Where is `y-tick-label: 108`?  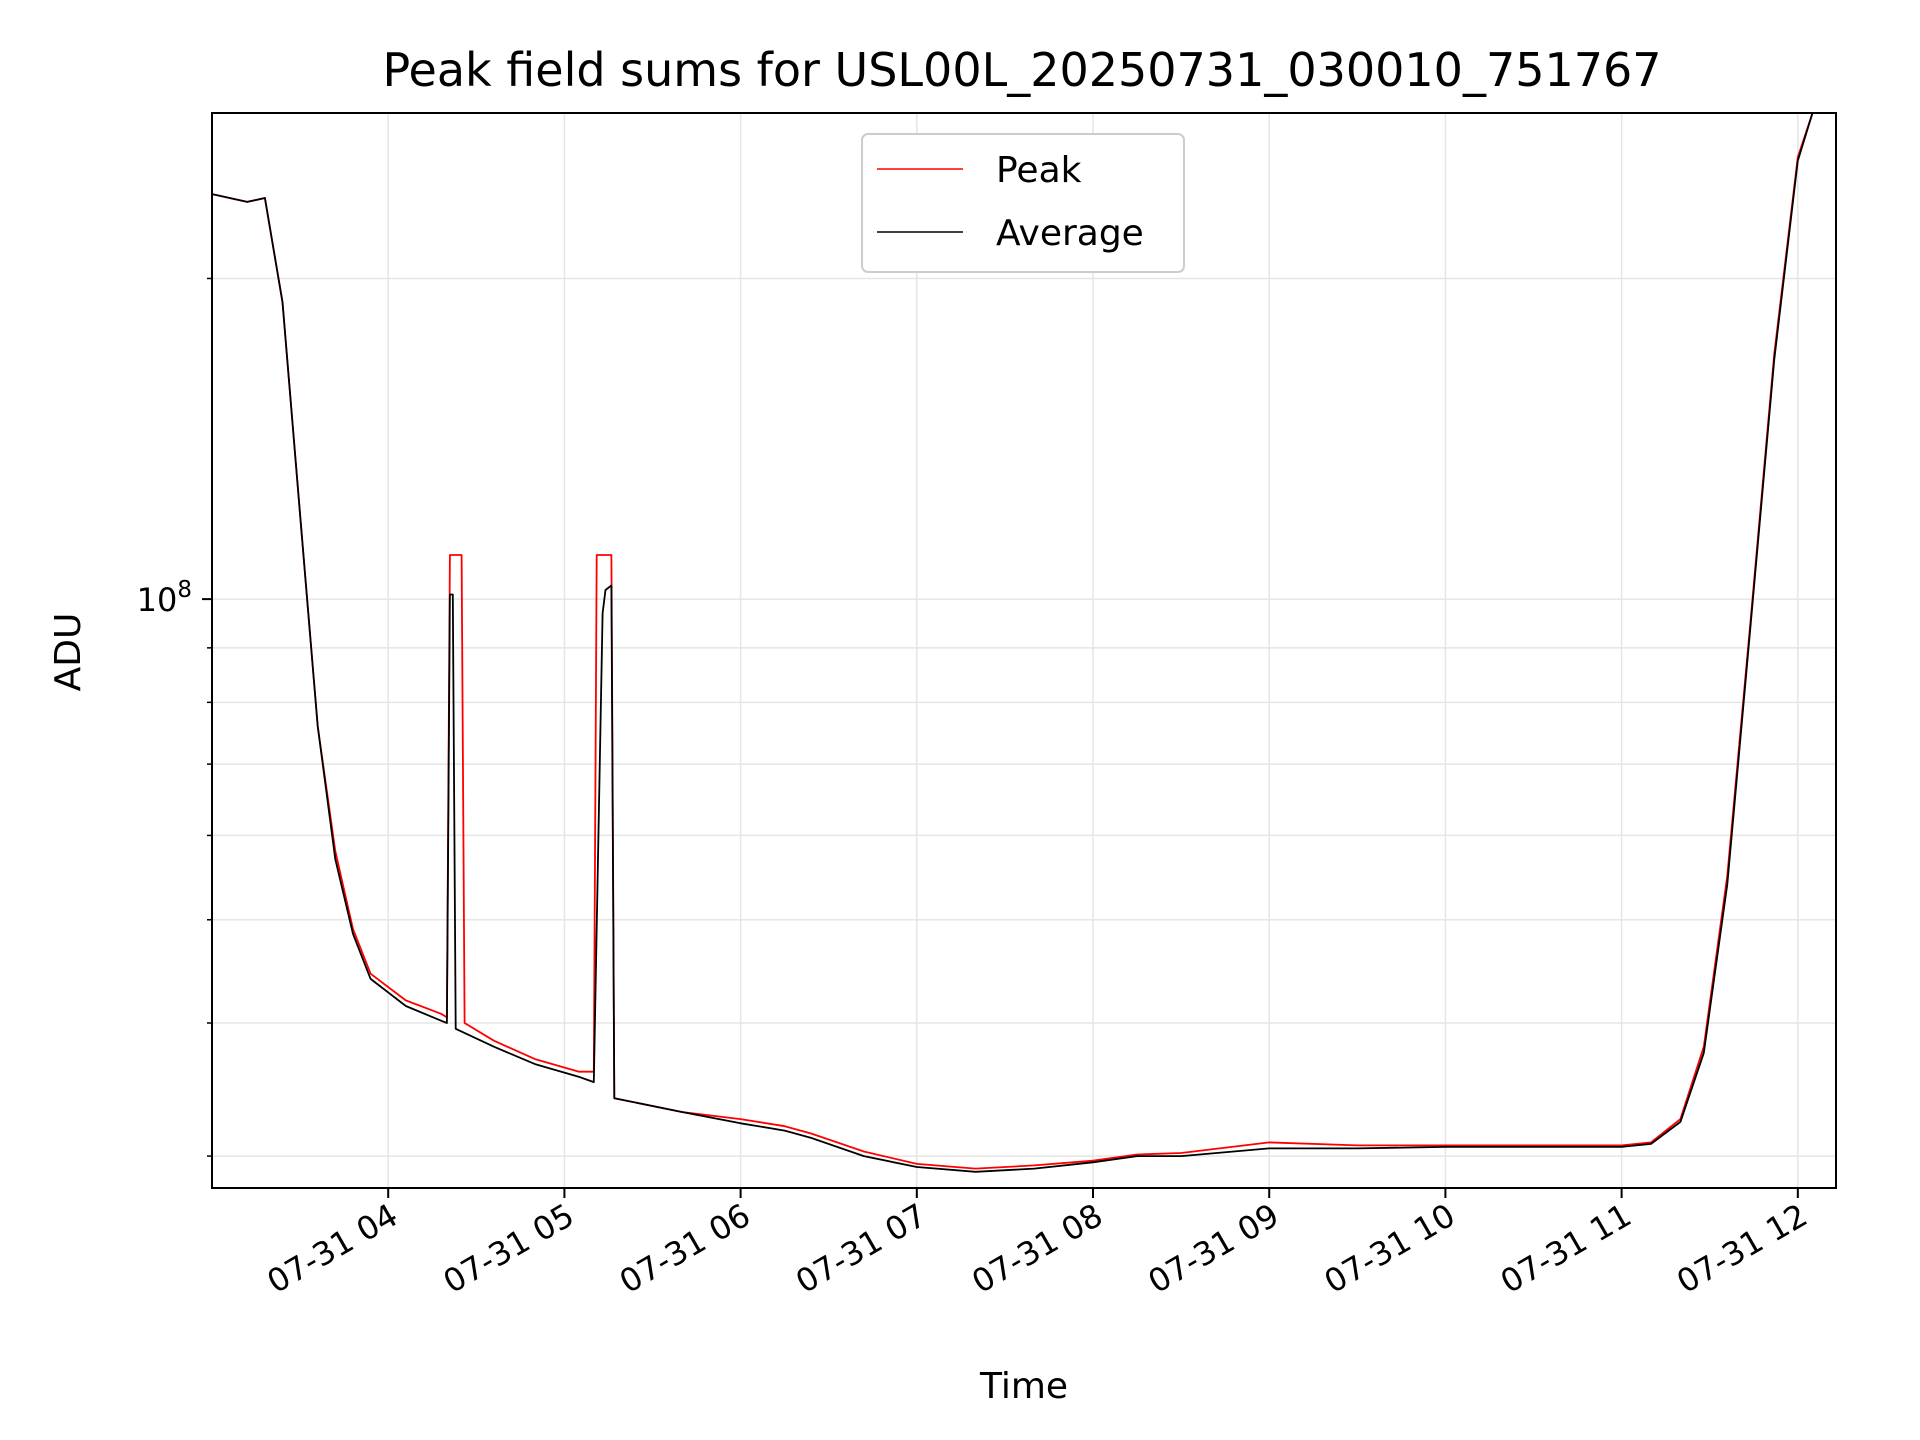 y-tick-label: 108 is located at coordinates (164, 598).